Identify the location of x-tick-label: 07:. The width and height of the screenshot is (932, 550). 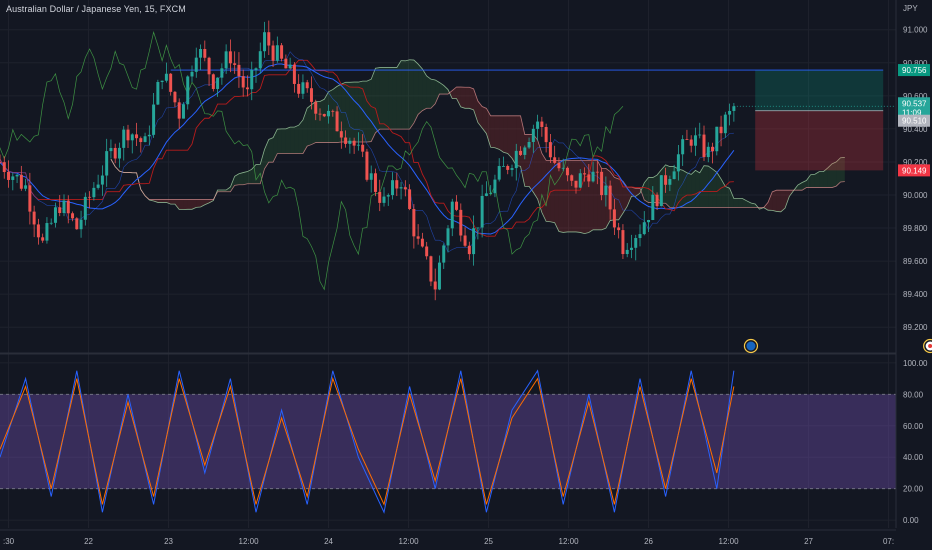
(888, 541).